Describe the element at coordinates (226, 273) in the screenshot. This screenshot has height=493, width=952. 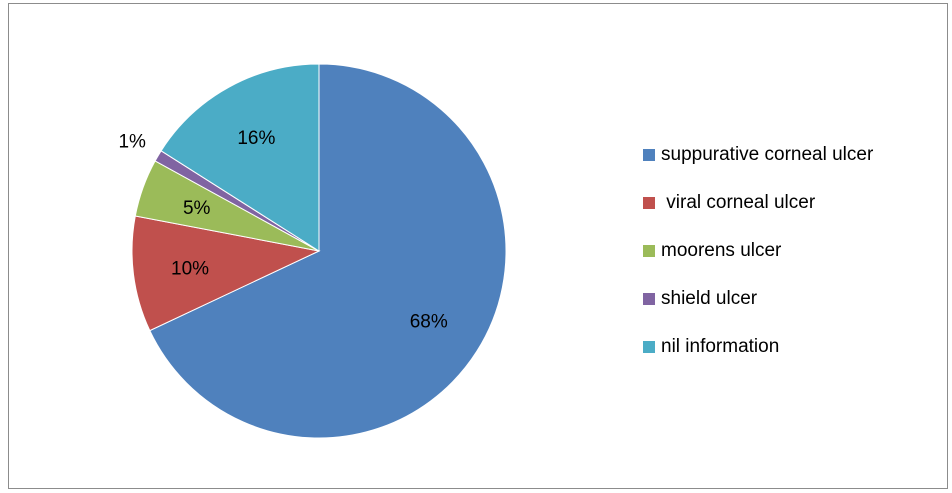
I see `pie-slice-viral` at that location.